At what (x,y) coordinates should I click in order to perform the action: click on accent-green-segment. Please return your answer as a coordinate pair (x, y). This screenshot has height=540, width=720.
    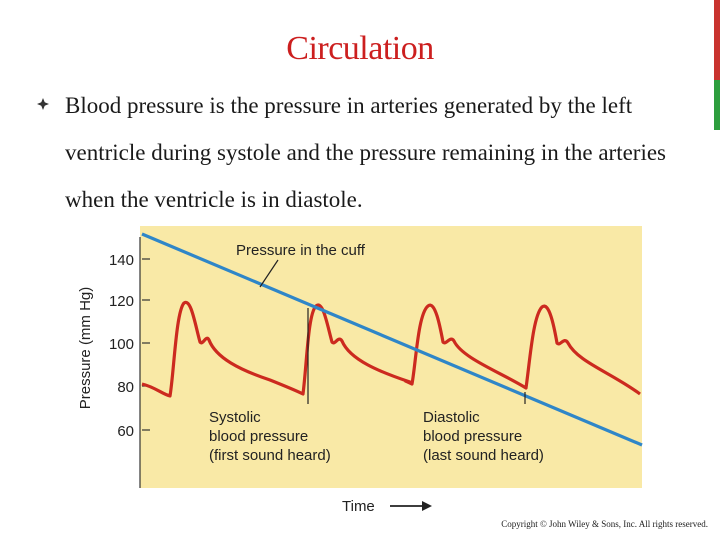
    Looking at the image, I should click on (717, 105).